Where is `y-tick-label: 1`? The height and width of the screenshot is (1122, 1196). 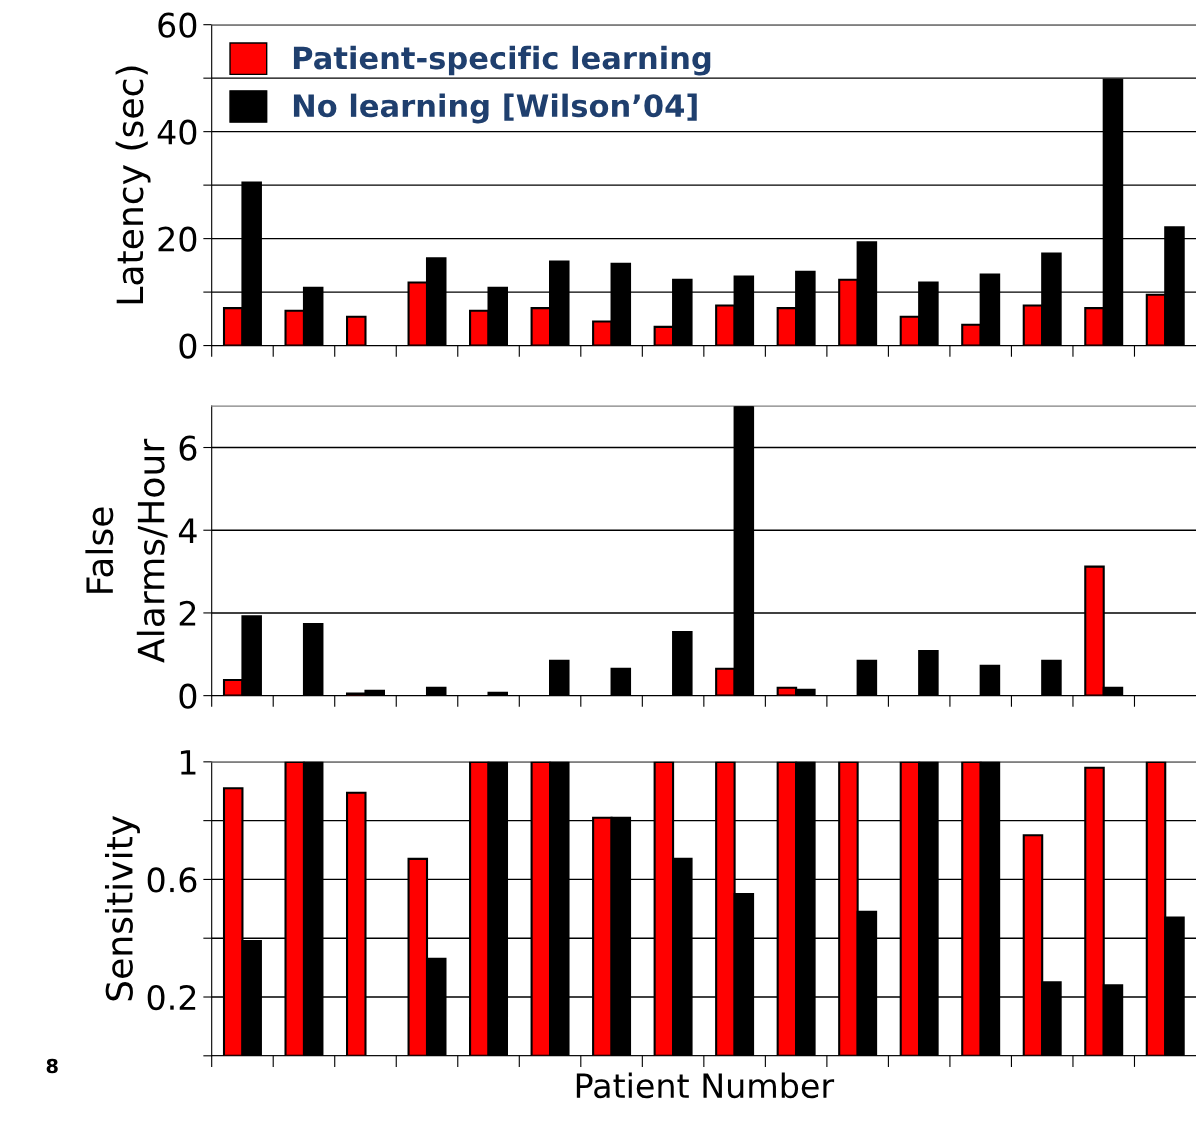
y-tick-label: 1 is located at coordinates (188, 762).